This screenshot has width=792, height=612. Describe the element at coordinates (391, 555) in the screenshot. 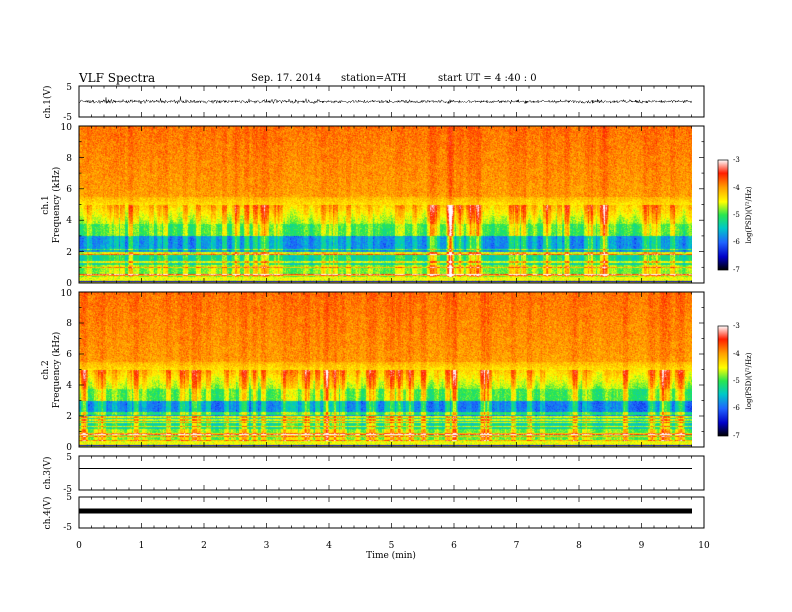

I see `x-axis-title: Time (min)` at that location.